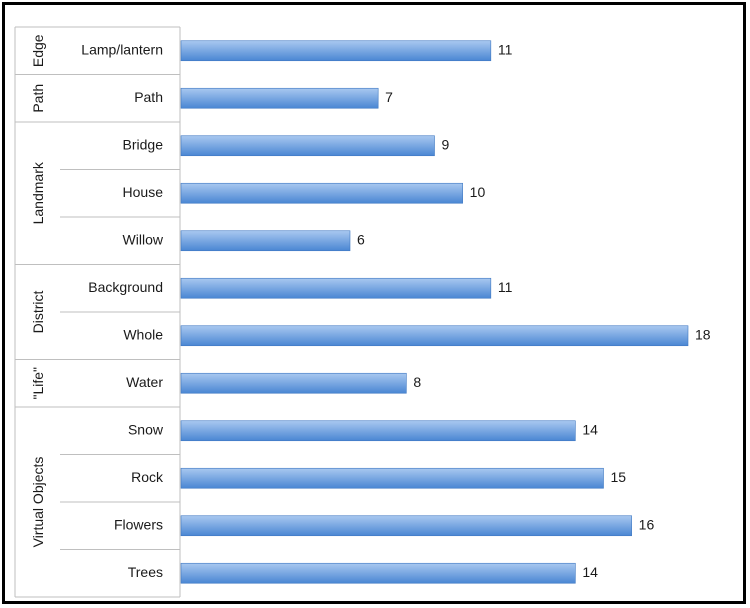 The height and width of the screenshot is (608, 750). Describe the element at coordinates (146, 429) in the screenshot. I see `category-label-snow: Snow` at that location.